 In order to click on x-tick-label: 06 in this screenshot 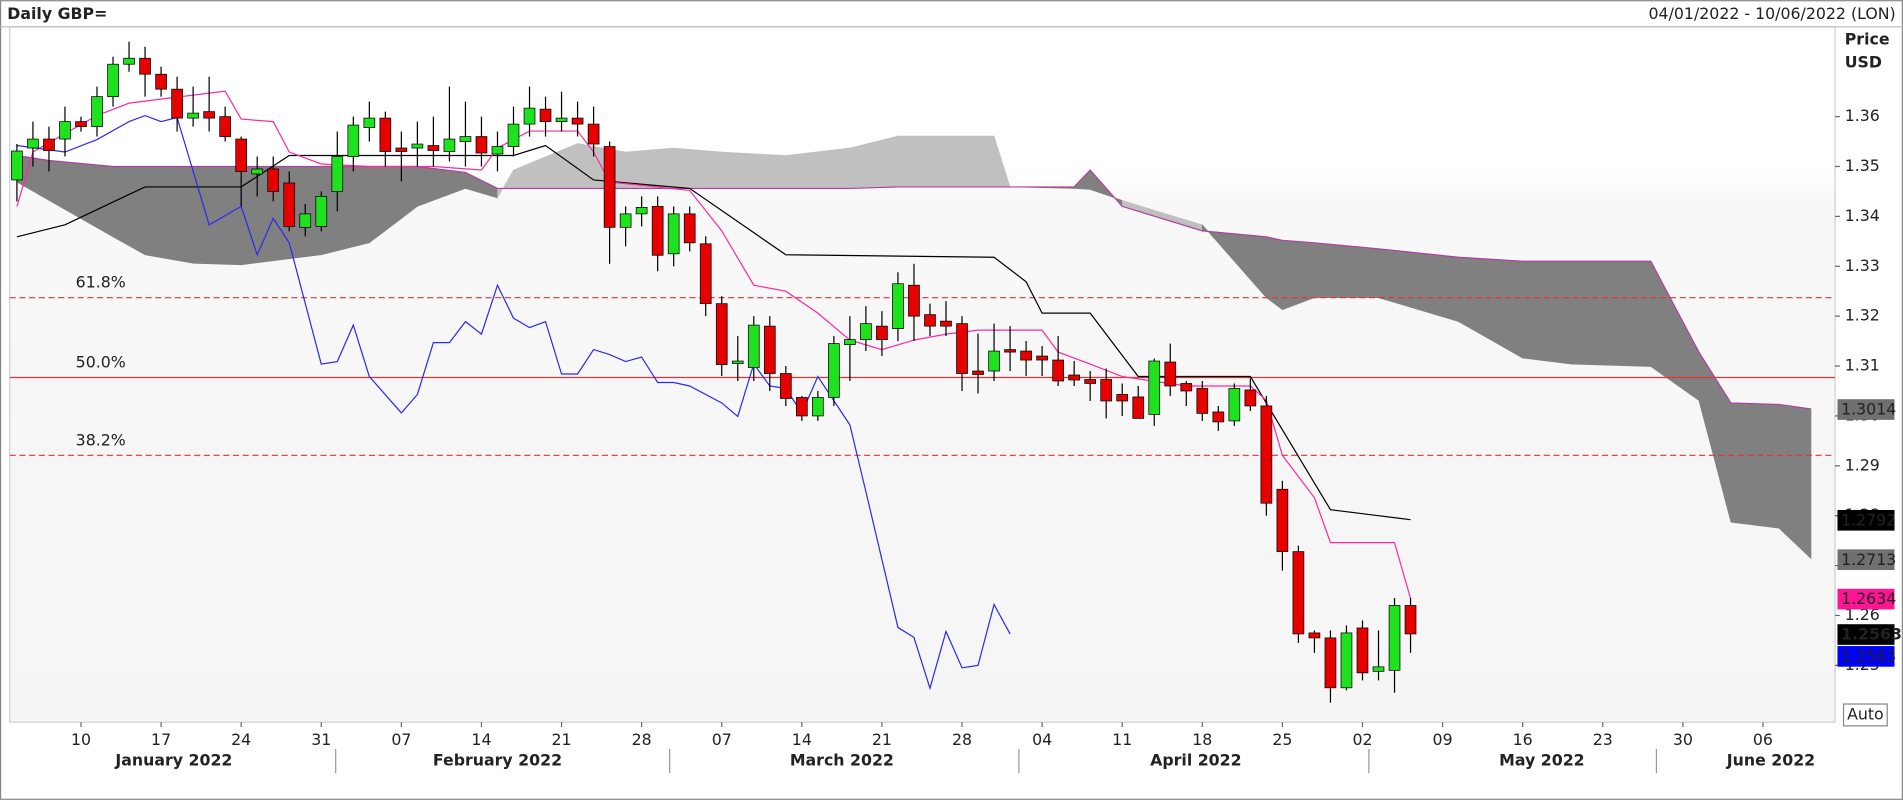, I will do `click(1763, 739)`.